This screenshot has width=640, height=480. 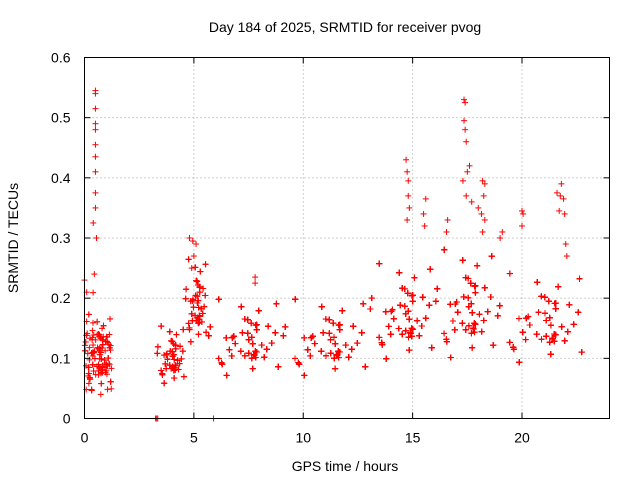 What do you see at coordinates (61, 358) in the screenshot?
I see `y-tick-label: 0.1` at bounding box center [61, 358].